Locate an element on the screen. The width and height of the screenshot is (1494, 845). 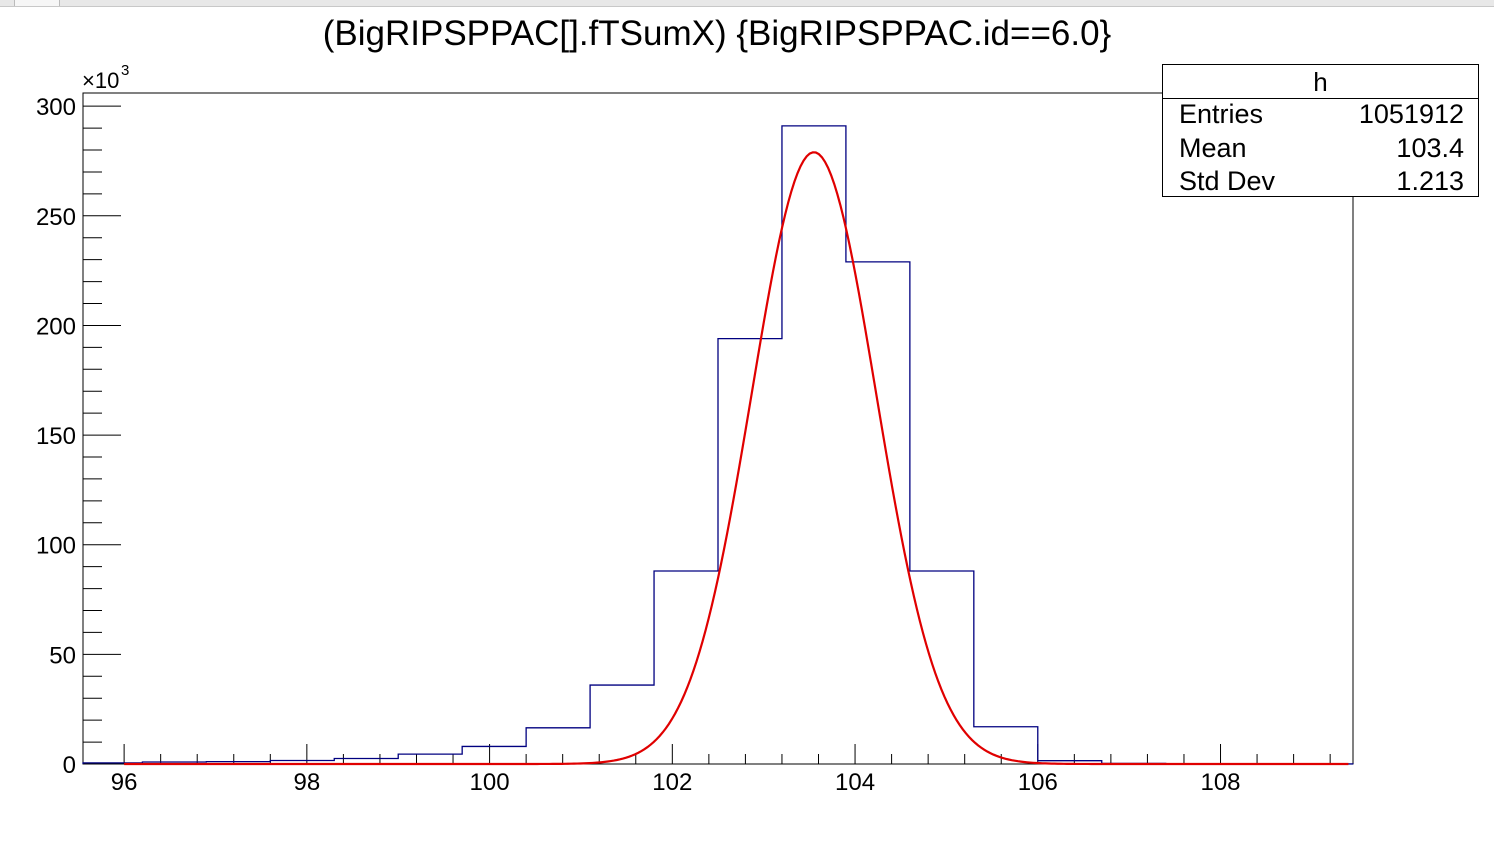
stats-row-entries: Entries 1051912 is located at coordinates (1321, 115).